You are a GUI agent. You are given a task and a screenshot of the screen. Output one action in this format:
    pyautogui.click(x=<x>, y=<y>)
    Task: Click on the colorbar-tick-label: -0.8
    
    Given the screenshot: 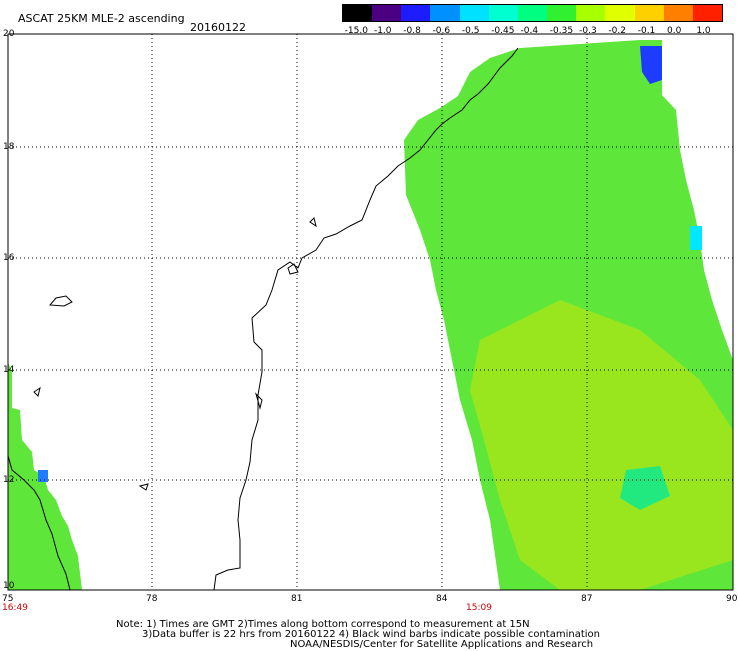 What is the action you would take?
    pyautogui.click(x=412, y=31)
    